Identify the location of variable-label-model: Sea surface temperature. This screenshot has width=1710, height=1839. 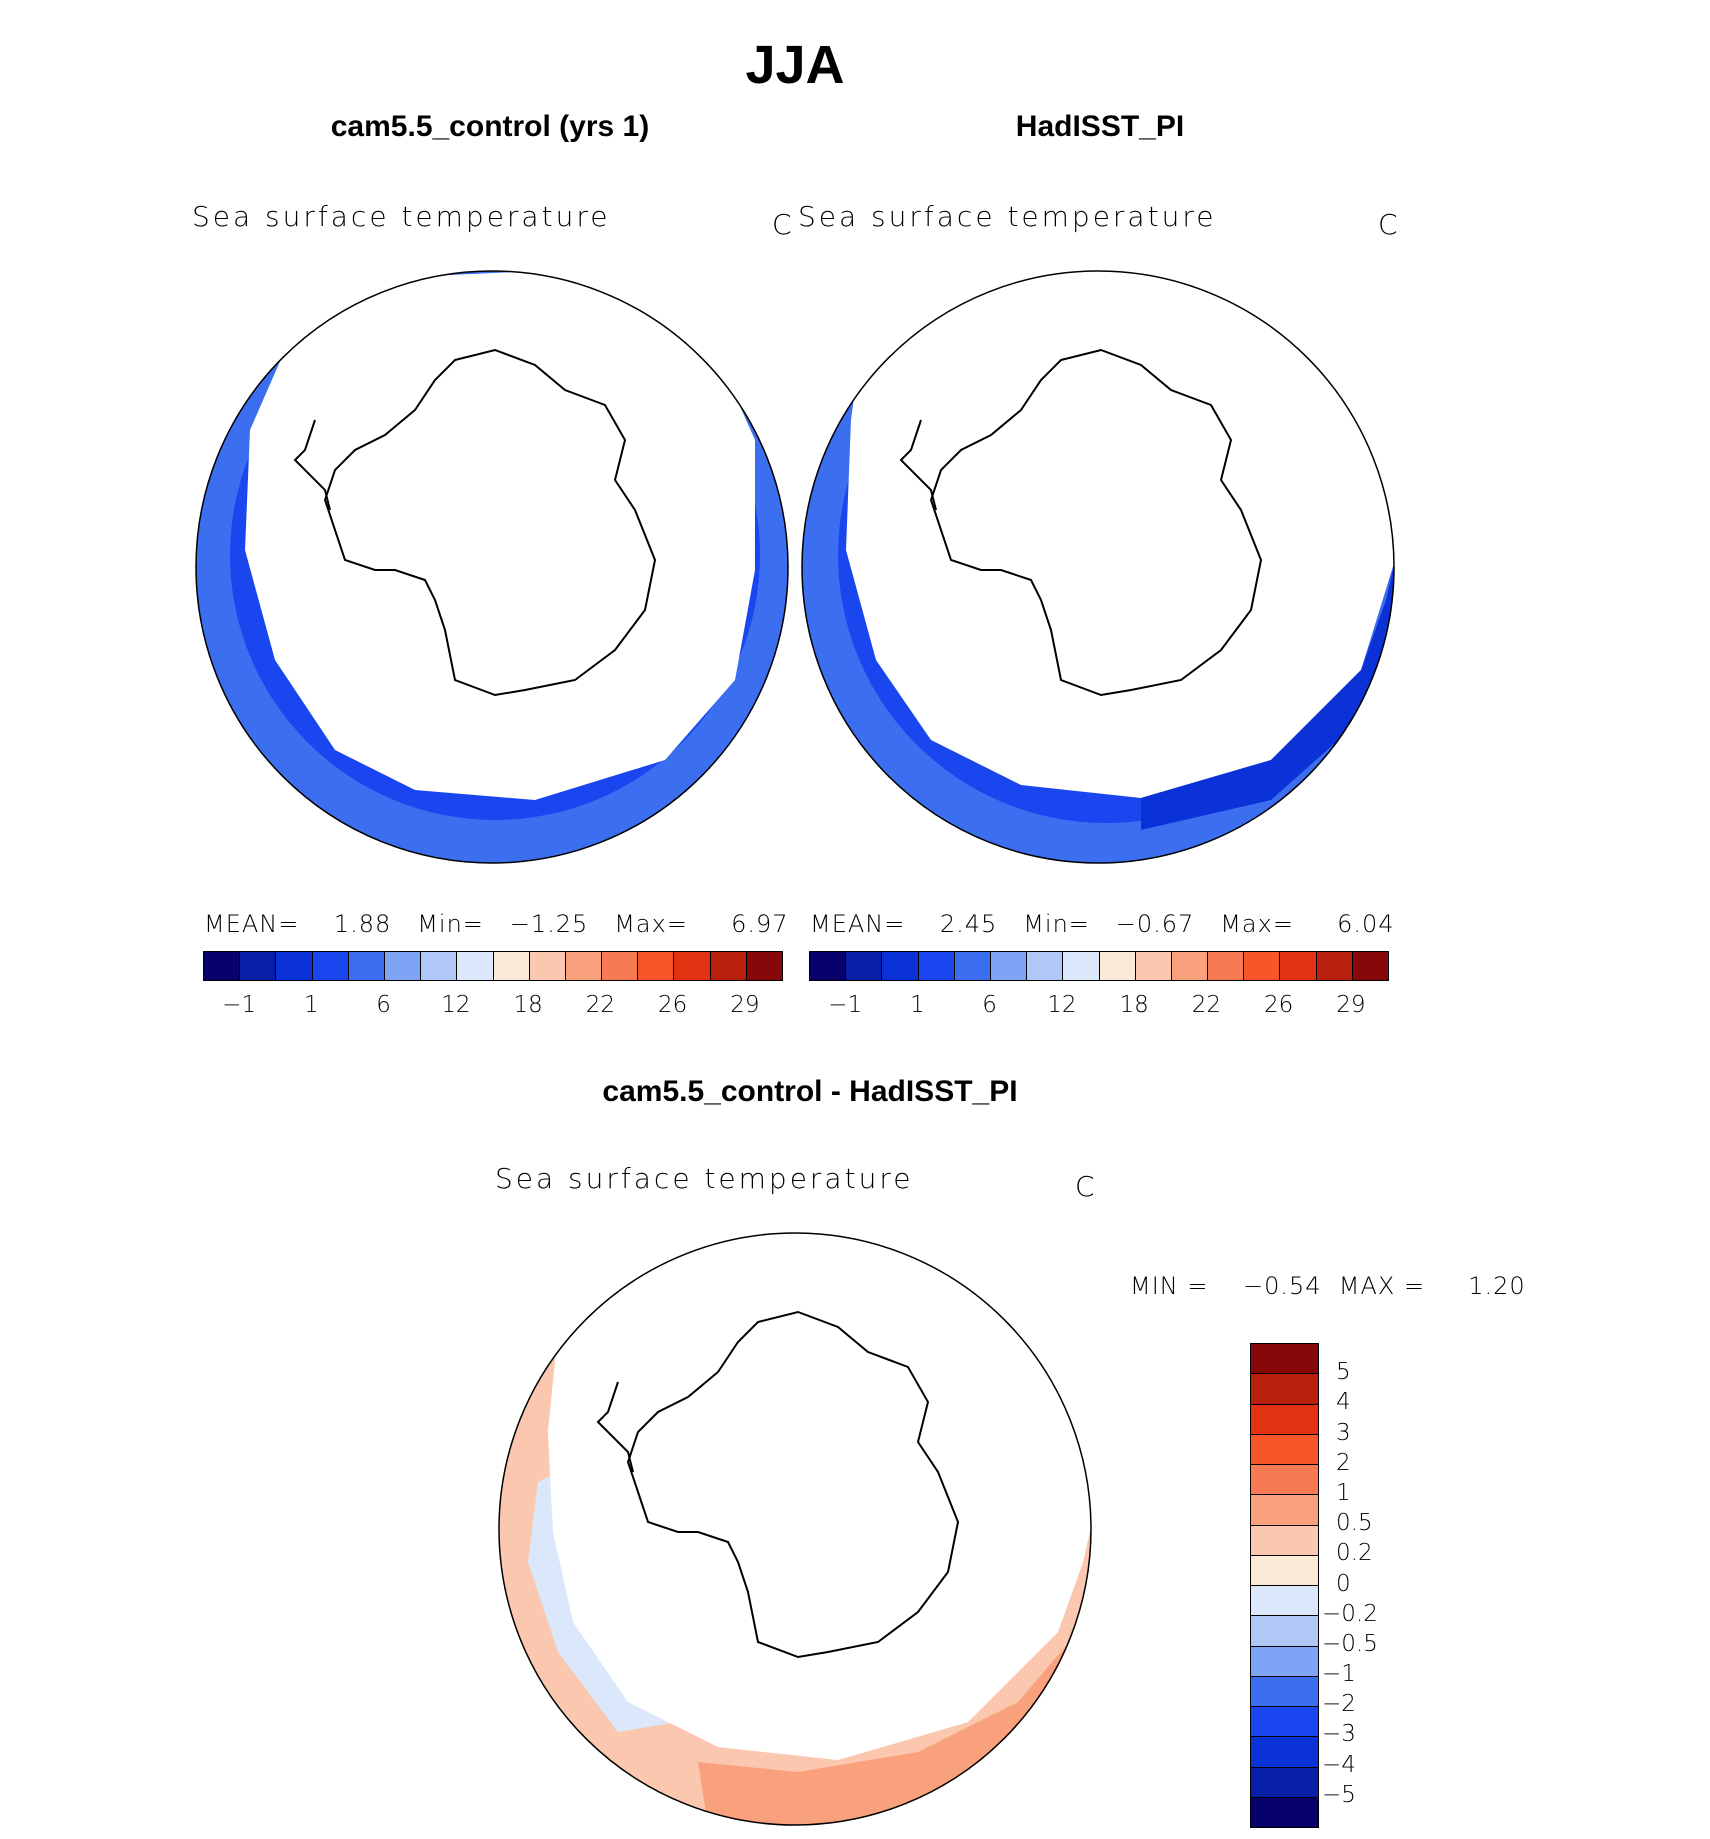
(401, 216).